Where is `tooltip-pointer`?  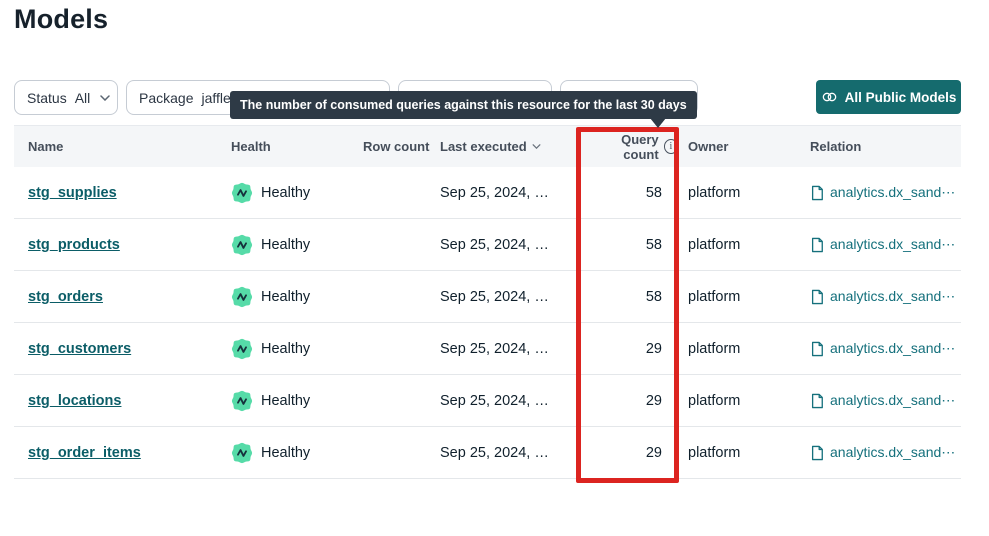 tooltip-pointer is located at coordinates (658, 123).